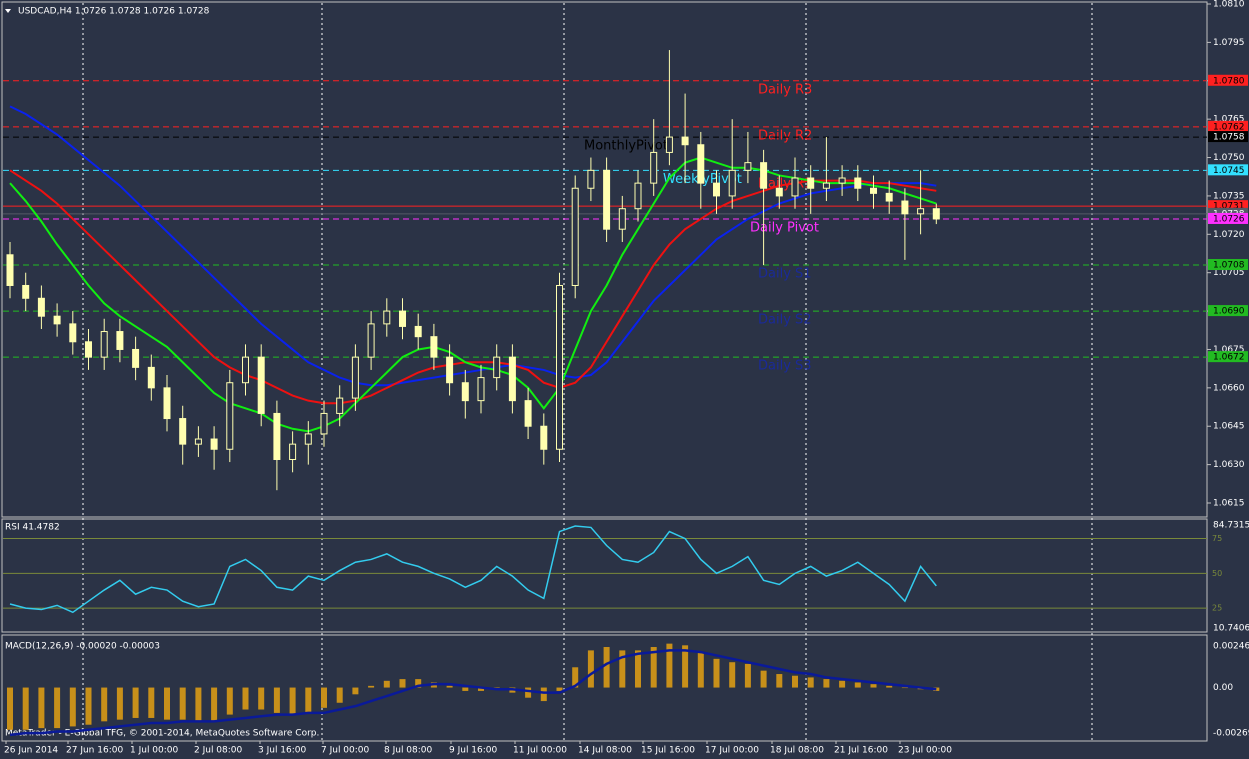  Describe the element at coordinates (345, 751) in the screenshot. I see `time-label: 7 Jul 00:00` at that location.